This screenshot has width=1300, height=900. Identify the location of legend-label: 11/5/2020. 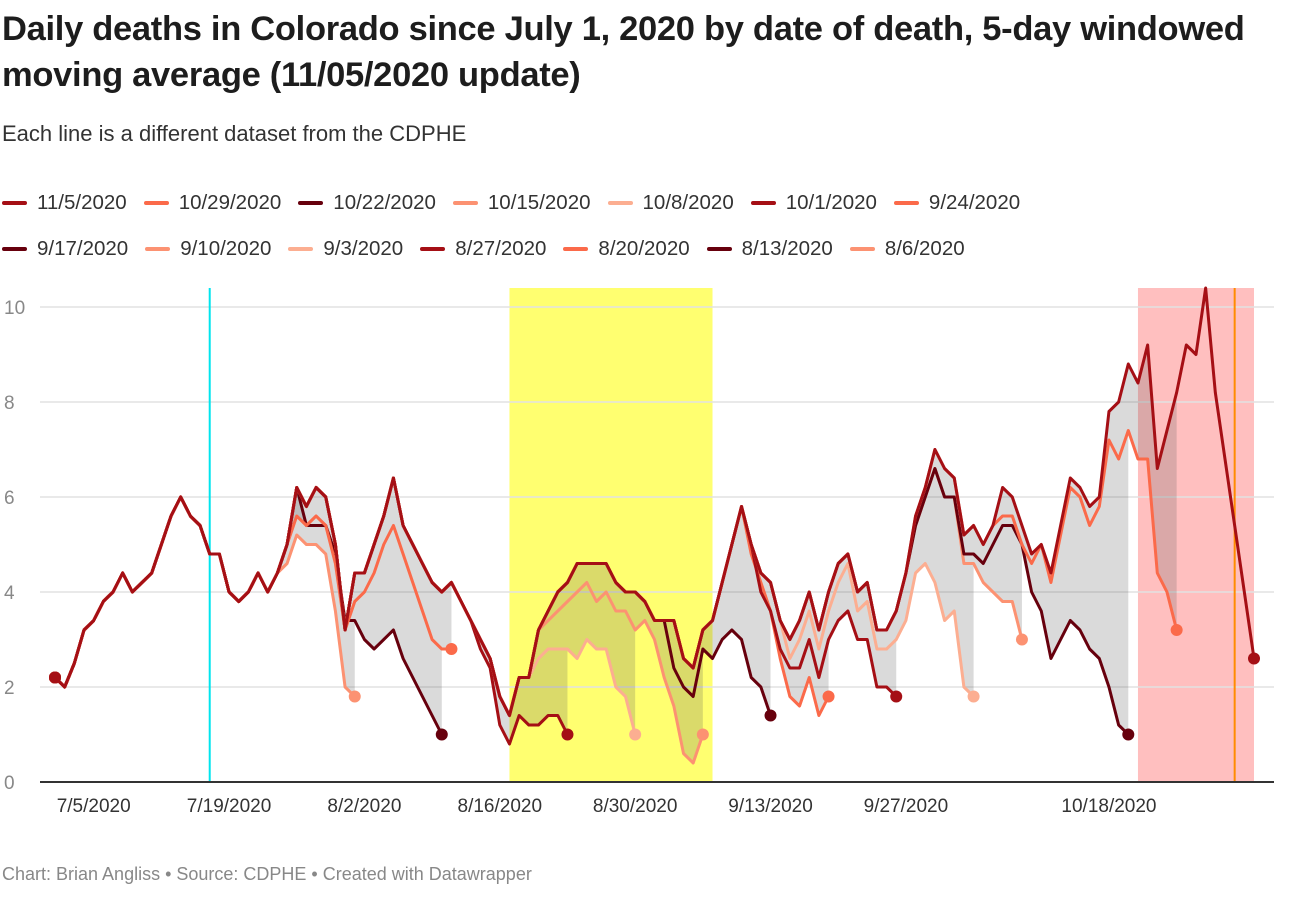
(82, 202).